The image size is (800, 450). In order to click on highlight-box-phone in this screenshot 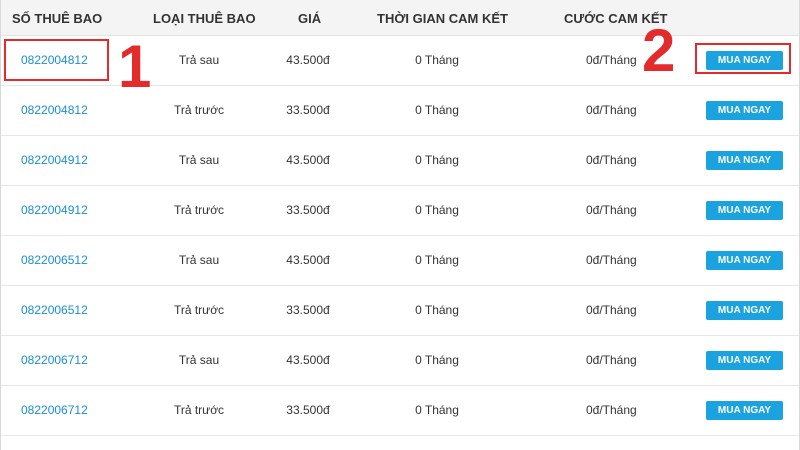, I will do `click(56, 60)`.